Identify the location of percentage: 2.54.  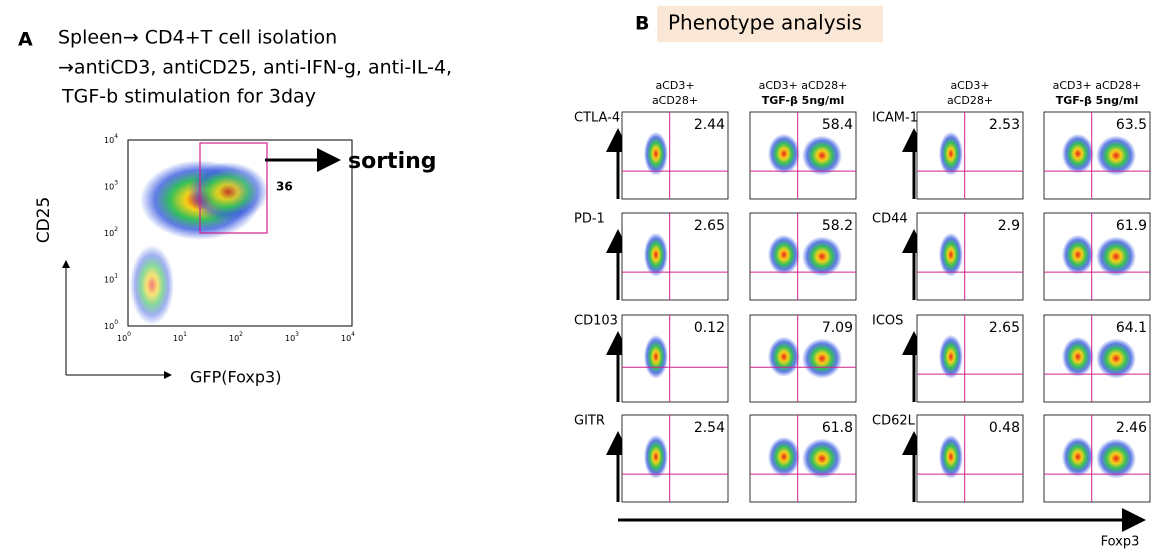
(709, 428).